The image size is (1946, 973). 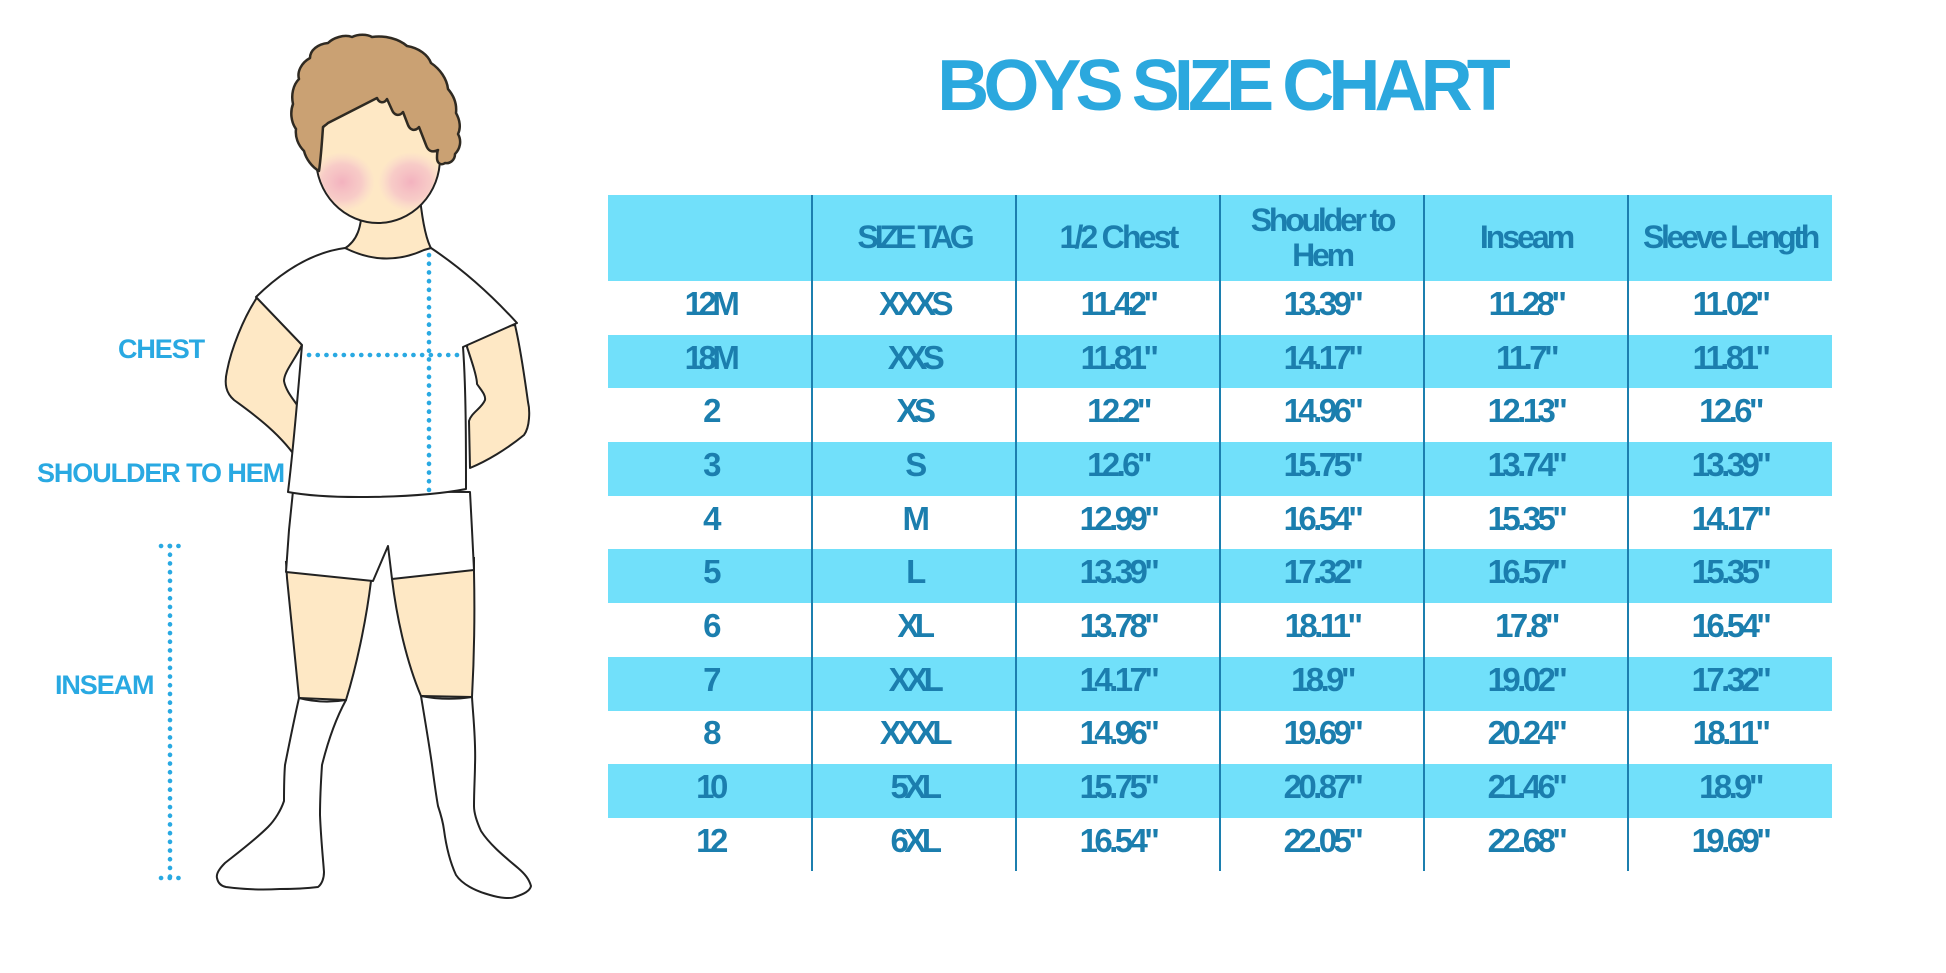 What do you see at coordinates (162, 349) in the screenshot?
I see `svg-text: CHEST` at bounding box center [162, 349].